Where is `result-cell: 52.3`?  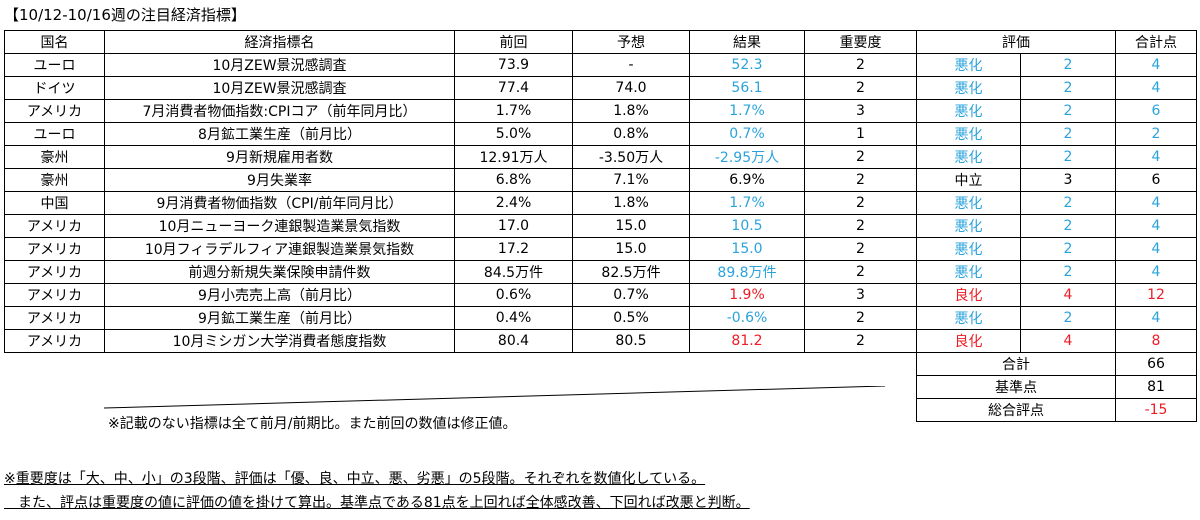
result-cell: 52.3 is located at coordinates (747, 65).